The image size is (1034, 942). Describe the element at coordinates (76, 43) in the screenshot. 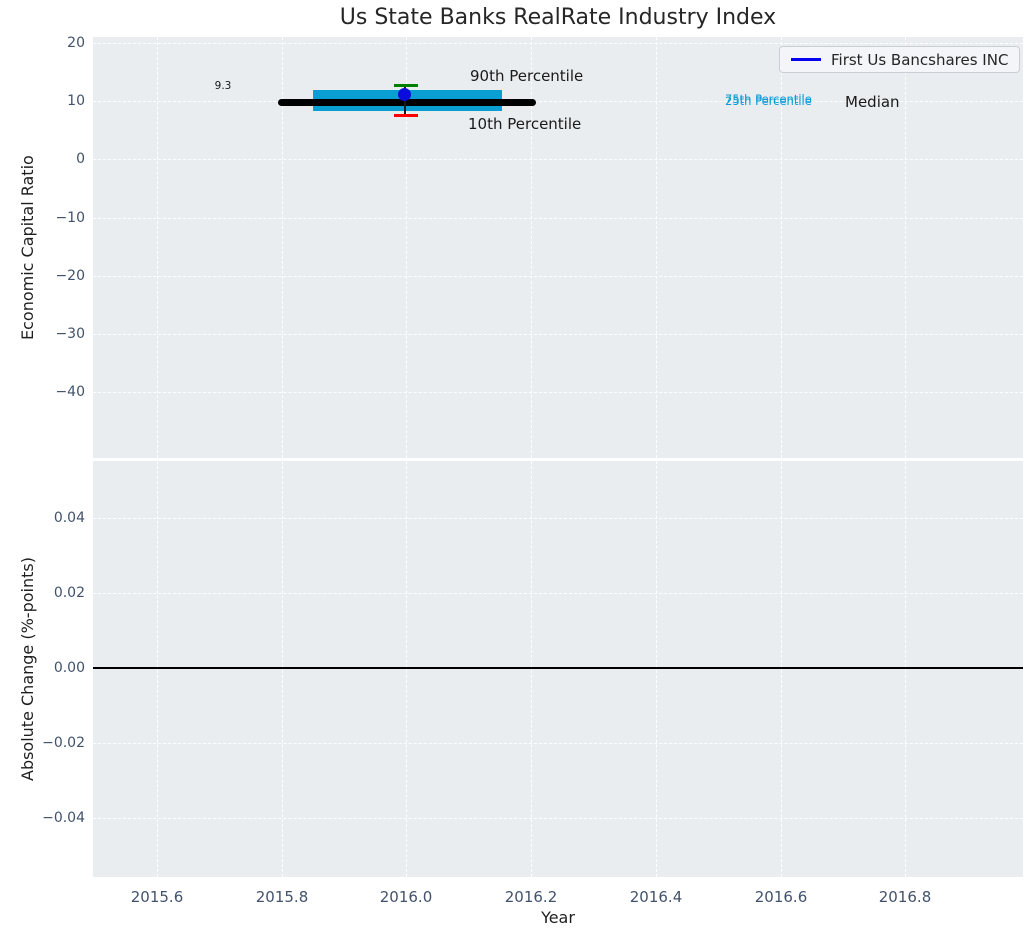

I see `ytick-label: 20` at that location.